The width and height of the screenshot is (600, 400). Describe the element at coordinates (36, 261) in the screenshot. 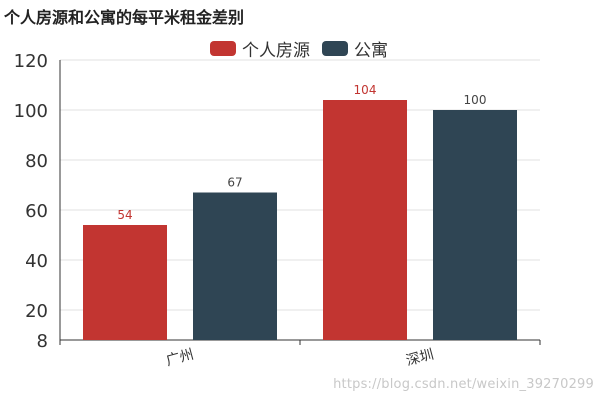

I see `y-tick-label: 40` at that location.